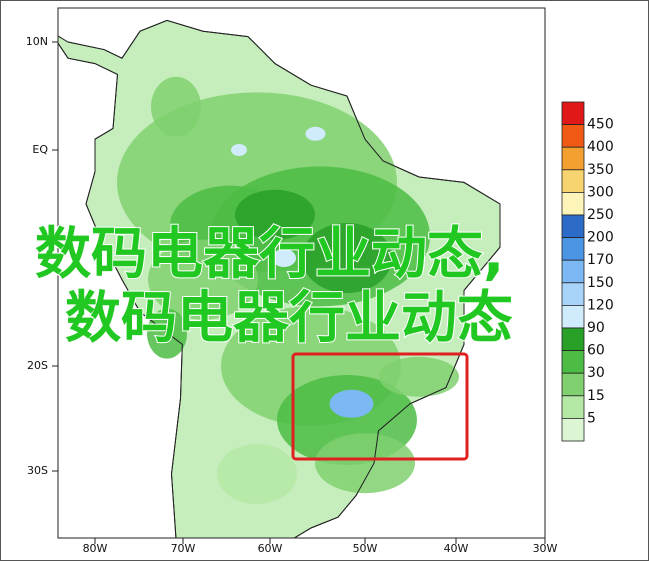  I want to click on colorbar-label: 200, so click(600, 238).